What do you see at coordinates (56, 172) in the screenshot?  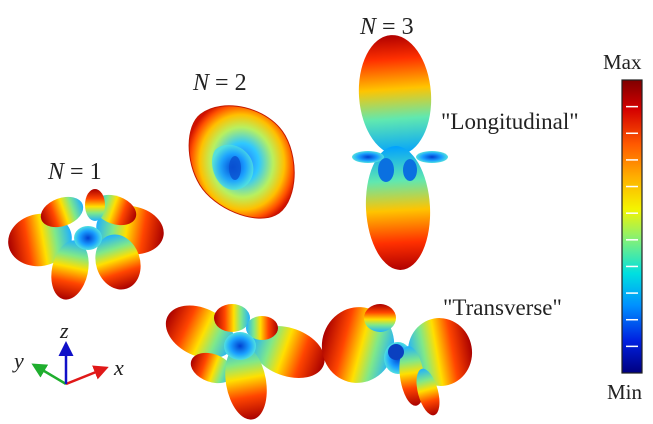 I see `label-n1-var: N` at bounding box center [56, 172].